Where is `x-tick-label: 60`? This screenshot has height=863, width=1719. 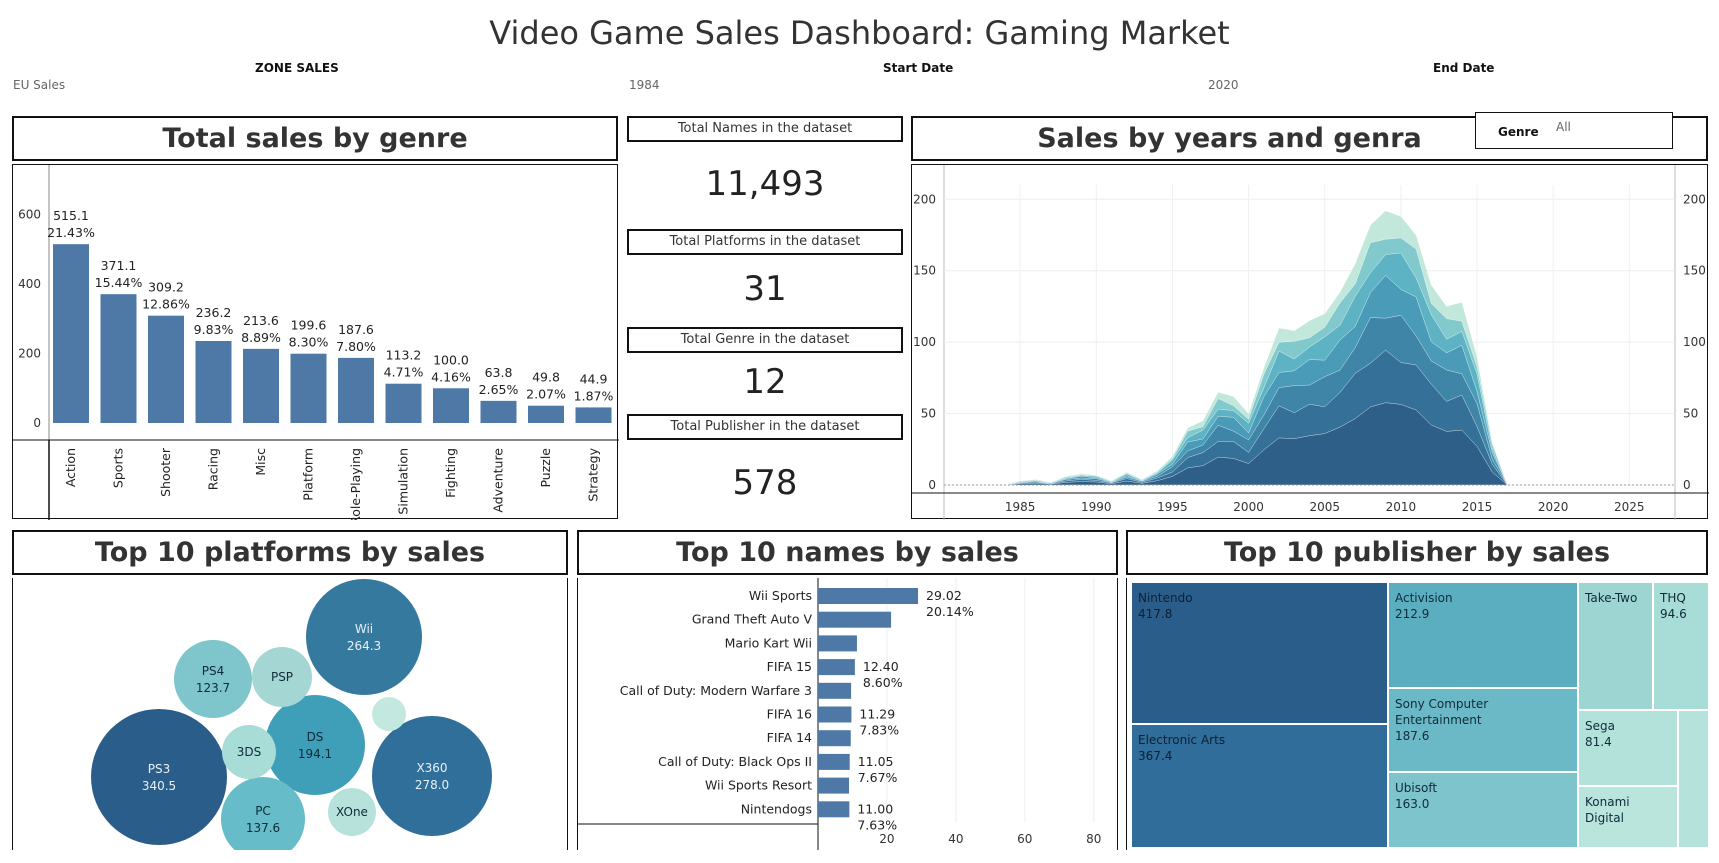
x-tick-label: 60 is located at coordinates (1024, 839).